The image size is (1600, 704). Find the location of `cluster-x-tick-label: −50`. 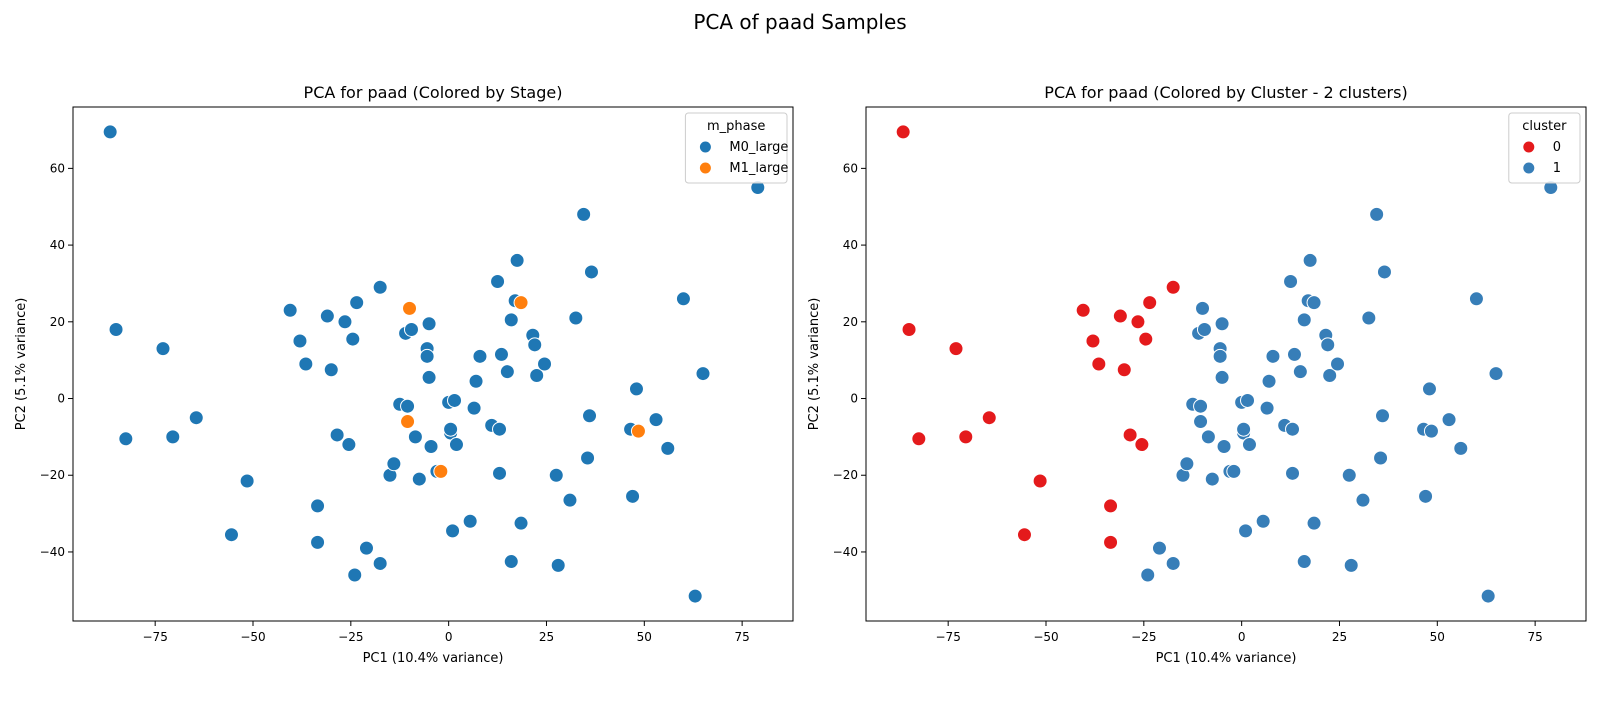

cluster-x-tick-label: −50 is located at coordinates (1045, 637).